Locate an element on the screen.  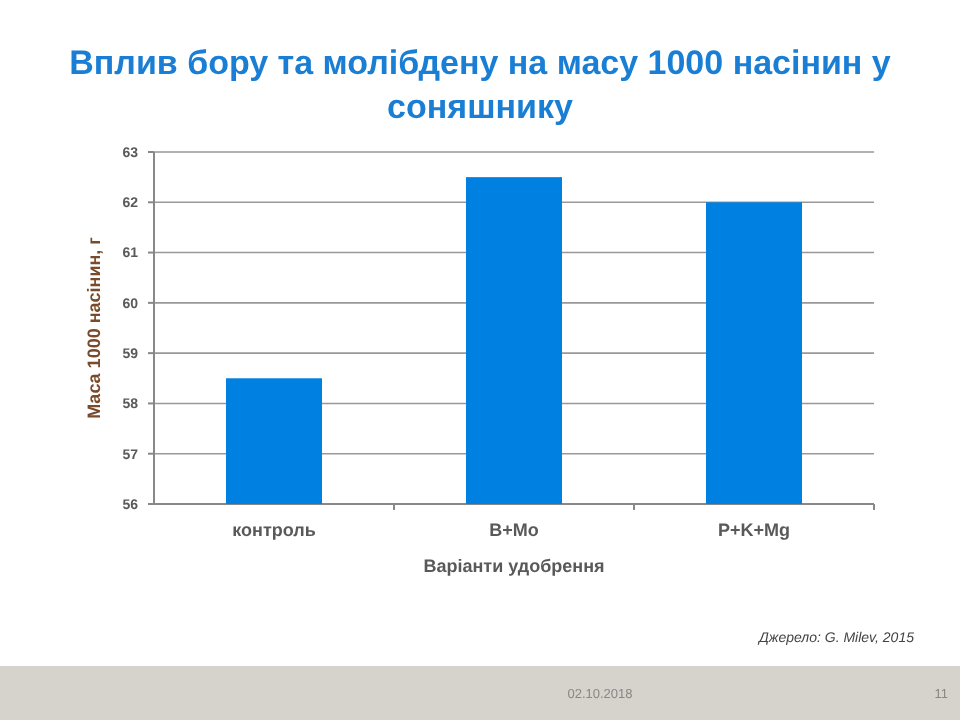
y-axis-title: Маса 1000 насінин, г is located at coordinates (94, 327).